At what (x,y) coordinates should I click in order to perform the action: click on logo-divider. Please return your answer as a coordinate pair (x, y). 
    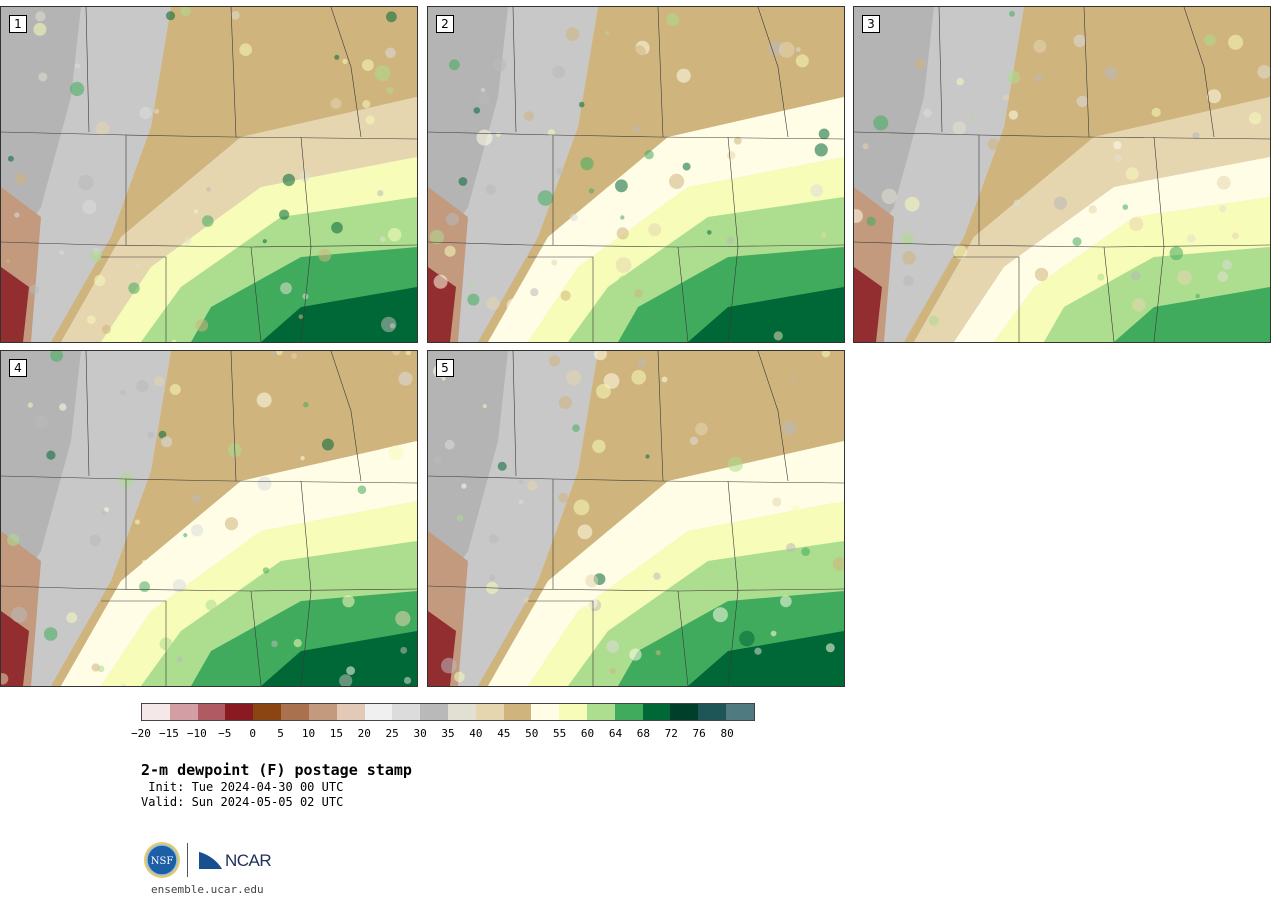
    Looking at the image, I should click on (187, 860).